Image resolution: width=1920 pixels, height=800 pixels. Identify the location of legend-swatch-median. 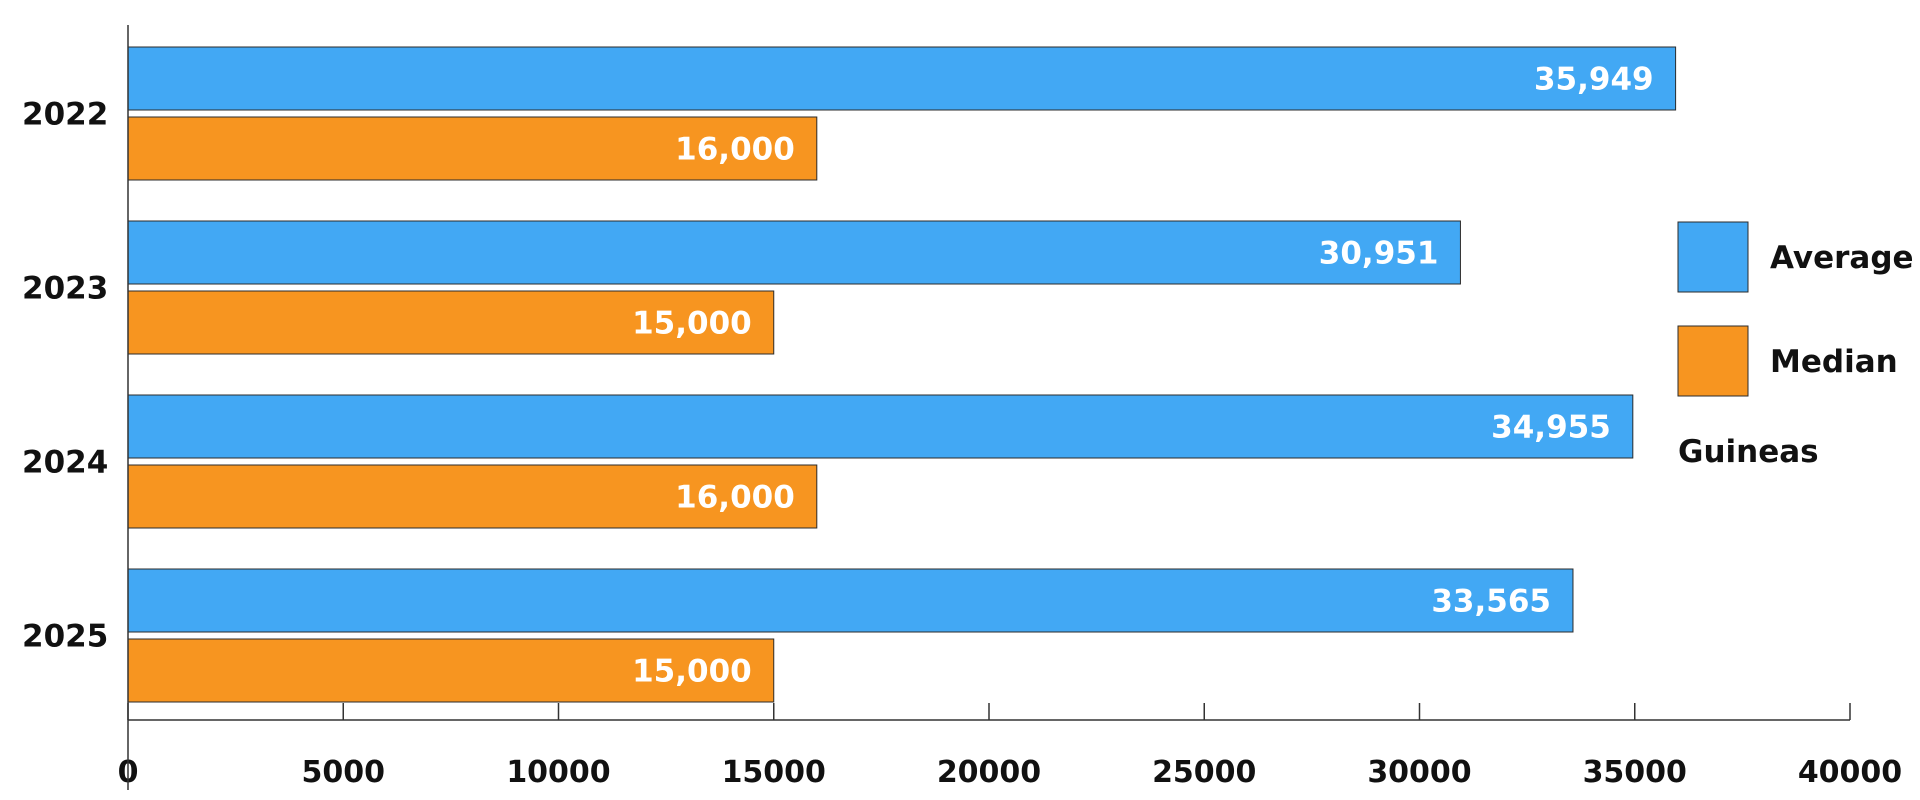
(1713, 361).